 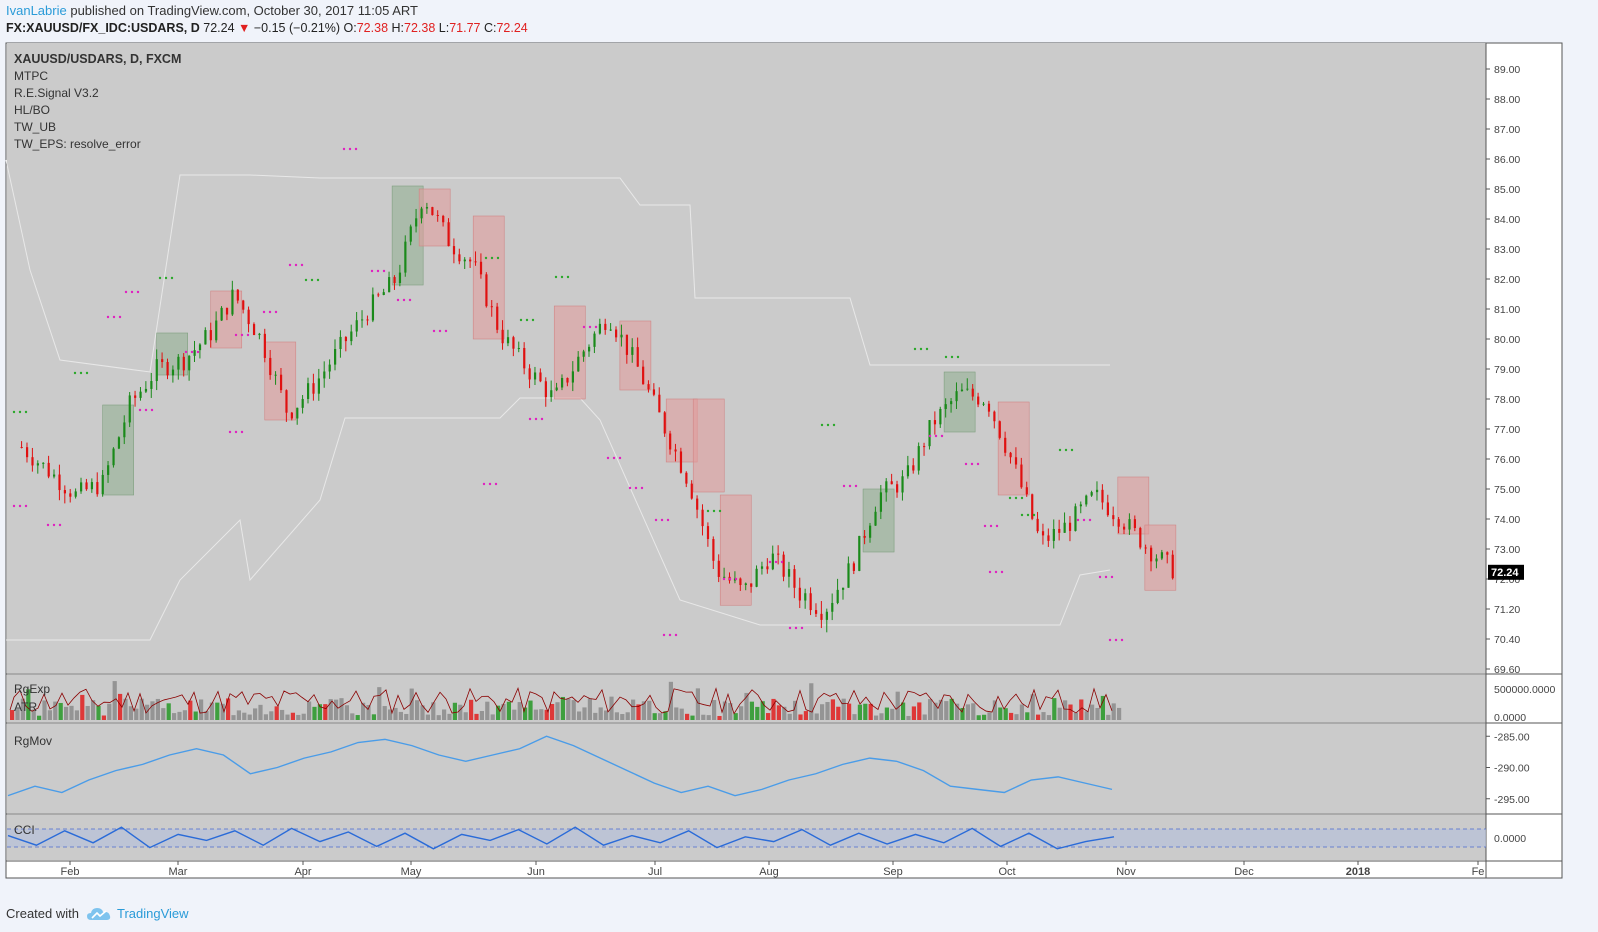 What do you see at coordinates (1478, 872) in the screenshot?
I see `time-tick-label: Fe` at bounding box center [1478, 872].